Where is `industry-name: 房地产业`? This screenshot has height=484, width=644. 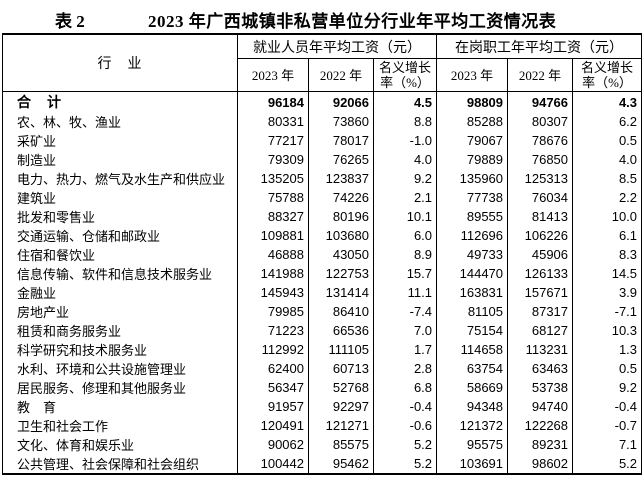 industry-name: 房地产业 is located at coordinates (120, 311).